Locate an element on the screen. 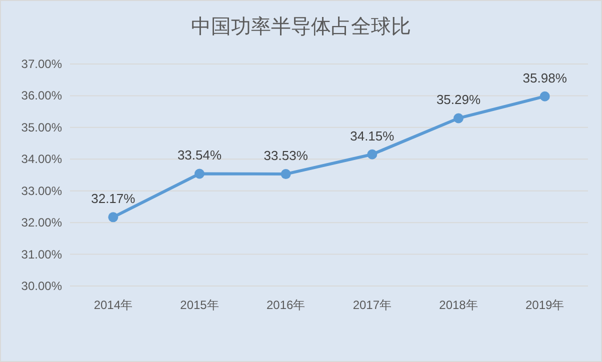 This screenshot has width=602, height=362. text: 33.53% is located at coordinates (286, 156).